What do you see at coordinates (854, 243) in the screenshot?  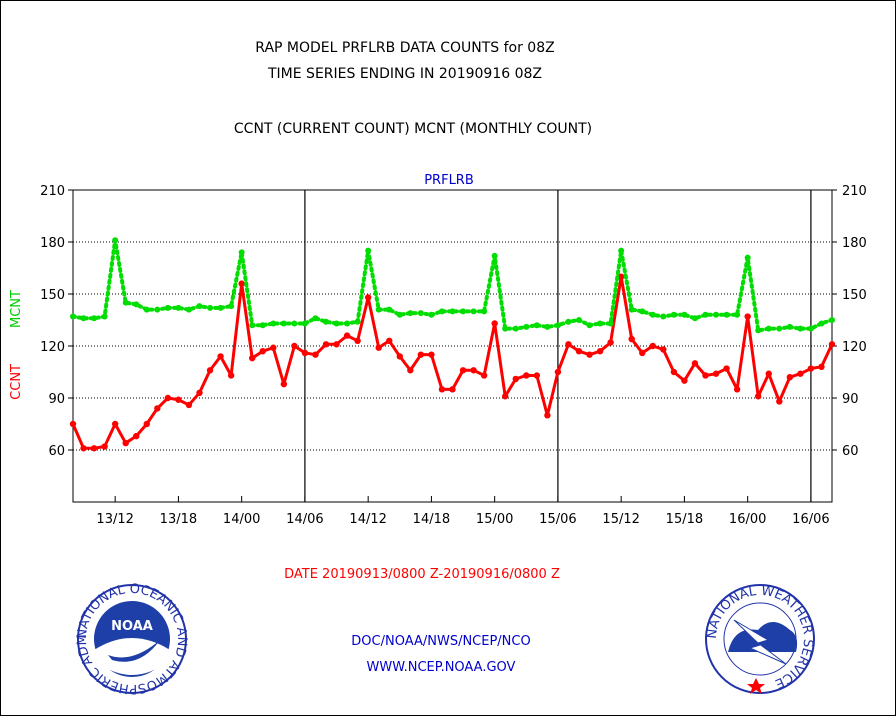 I see `y-tick-label: 180` at bounding box center [854, 243].